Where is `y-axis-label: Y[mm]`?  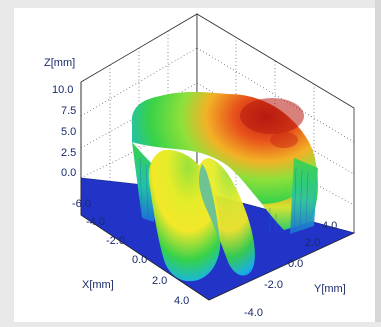
y-axis-label: Y[mm] is located at coordinates (330, 289).